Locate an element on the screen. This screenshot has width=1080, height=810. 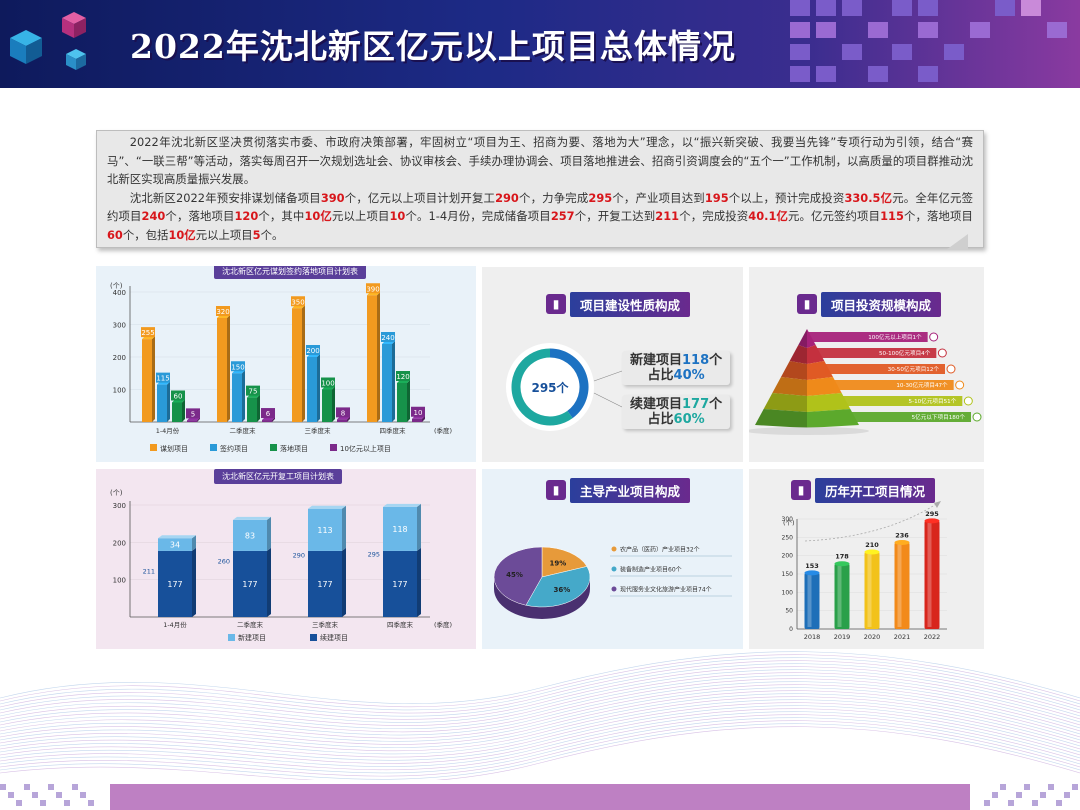
x-tick-label: 2019 is located at coordinates (842, 637).